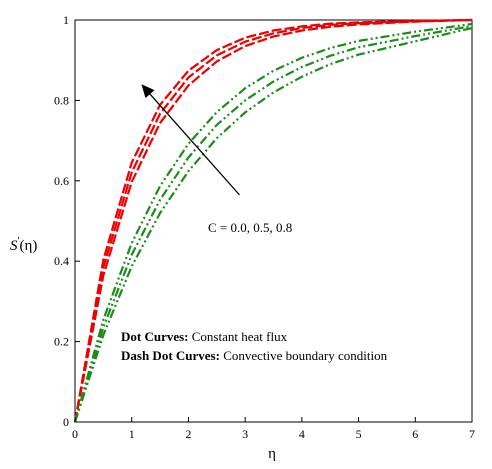 The width and height of the screenshot is (492, 469). Describe the element at coordinates (359, 434) in the screenshot. I see `x-tick-label: 5` at that location.